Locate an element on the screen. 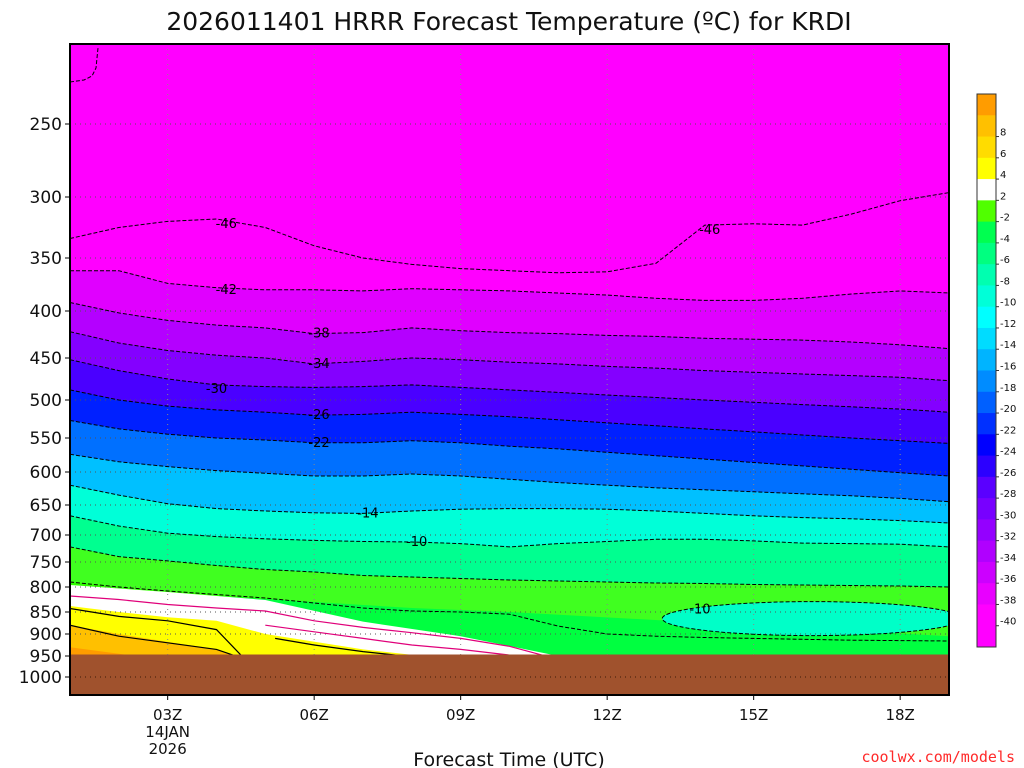  isotherm--22 is located at coordinates (509, 448).